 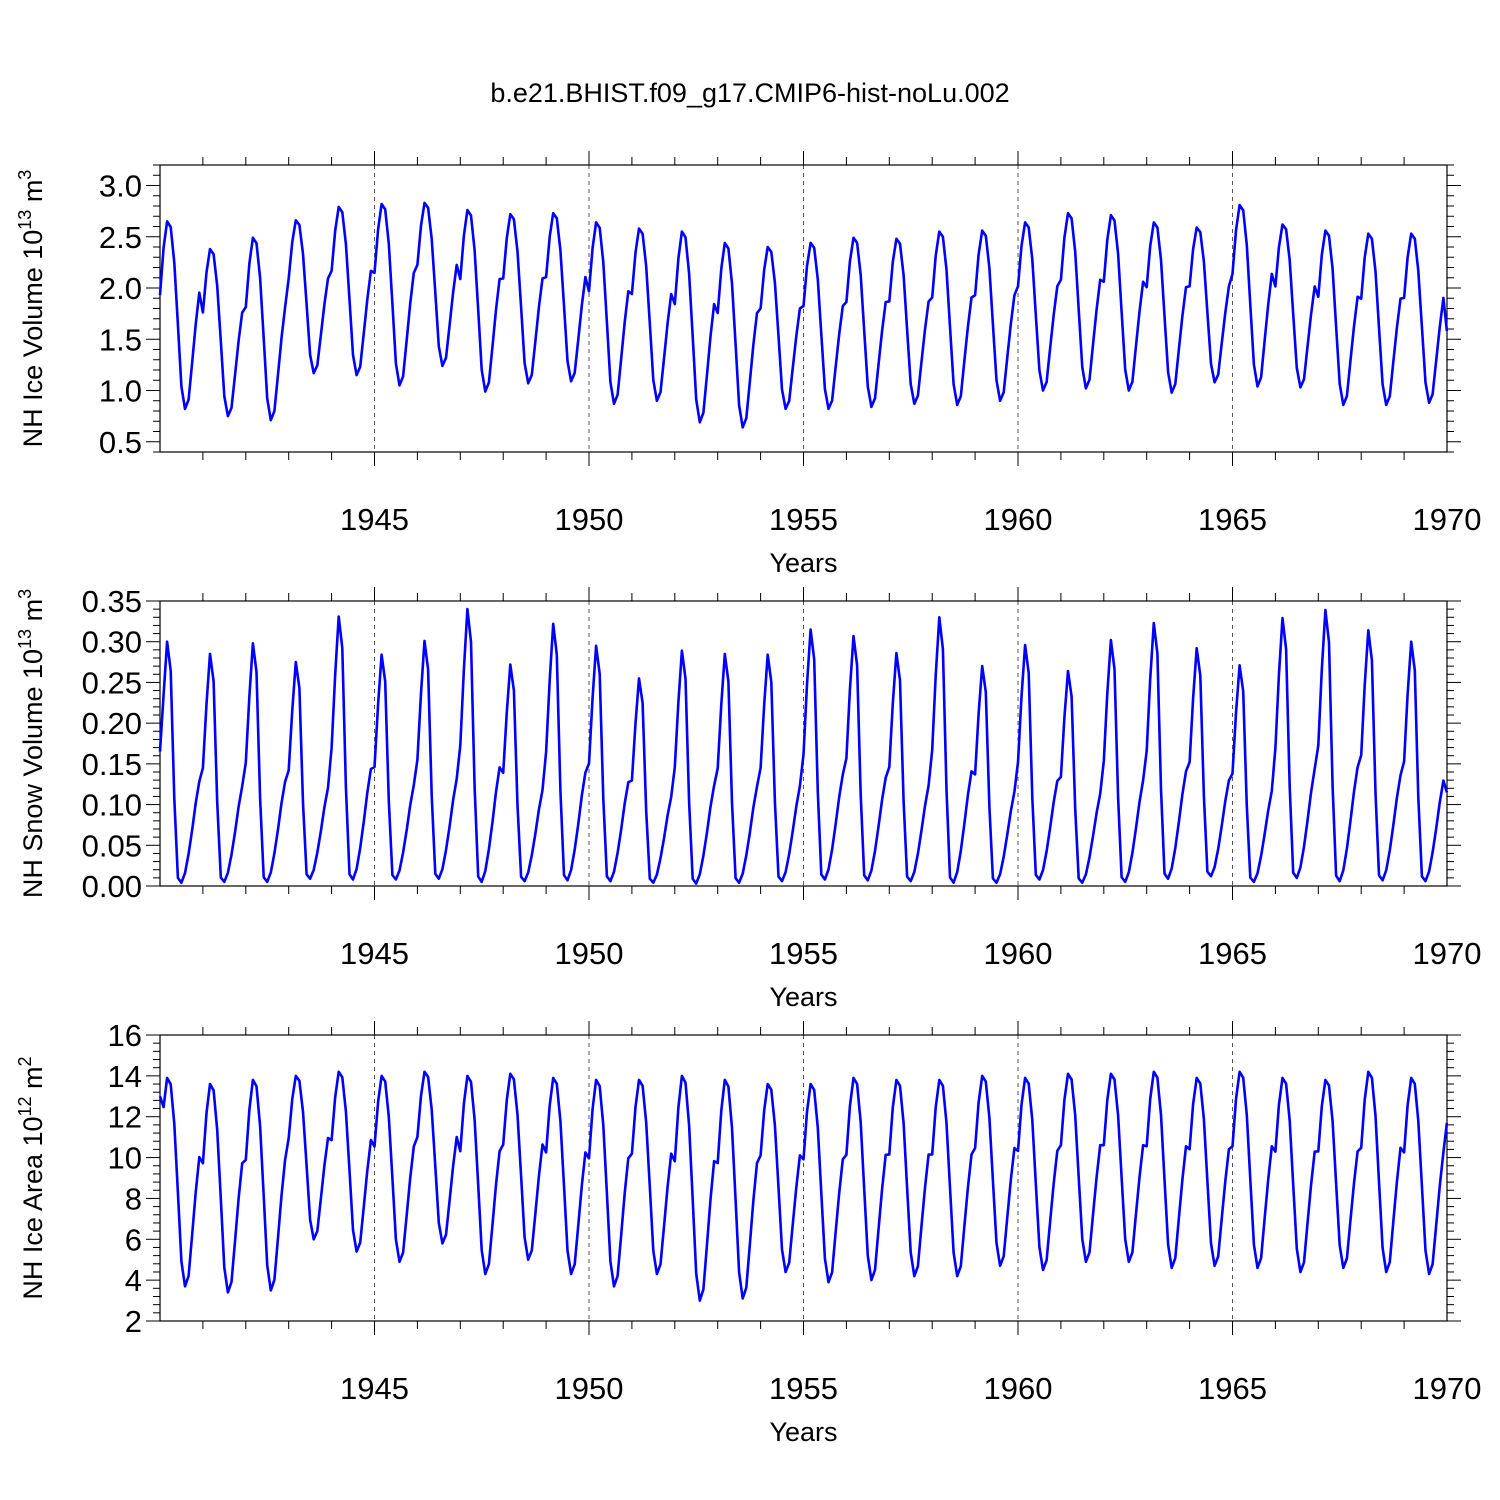 I want to click on y-axis-label: NH Ice Volume 1013 m3, so click(x=31, y=309).